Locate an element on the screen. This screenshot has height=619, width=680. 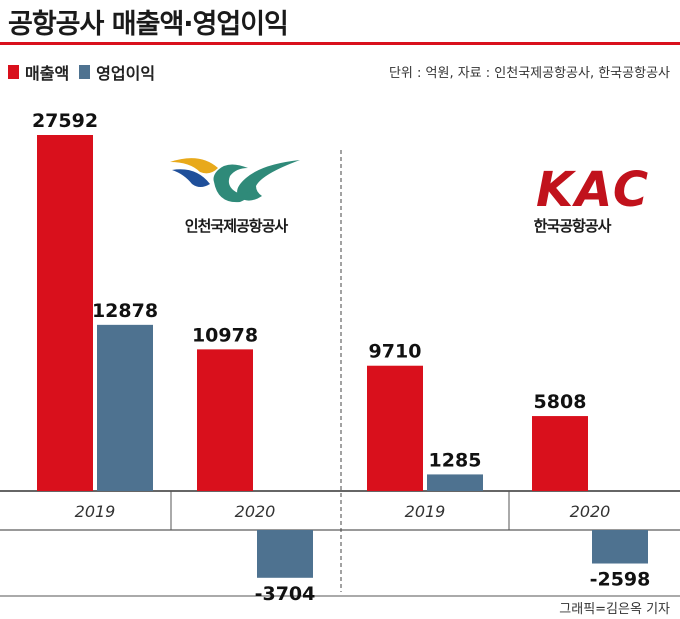
legend-label-operating-profit: 영업이익 is located at coordinates (126, 73).